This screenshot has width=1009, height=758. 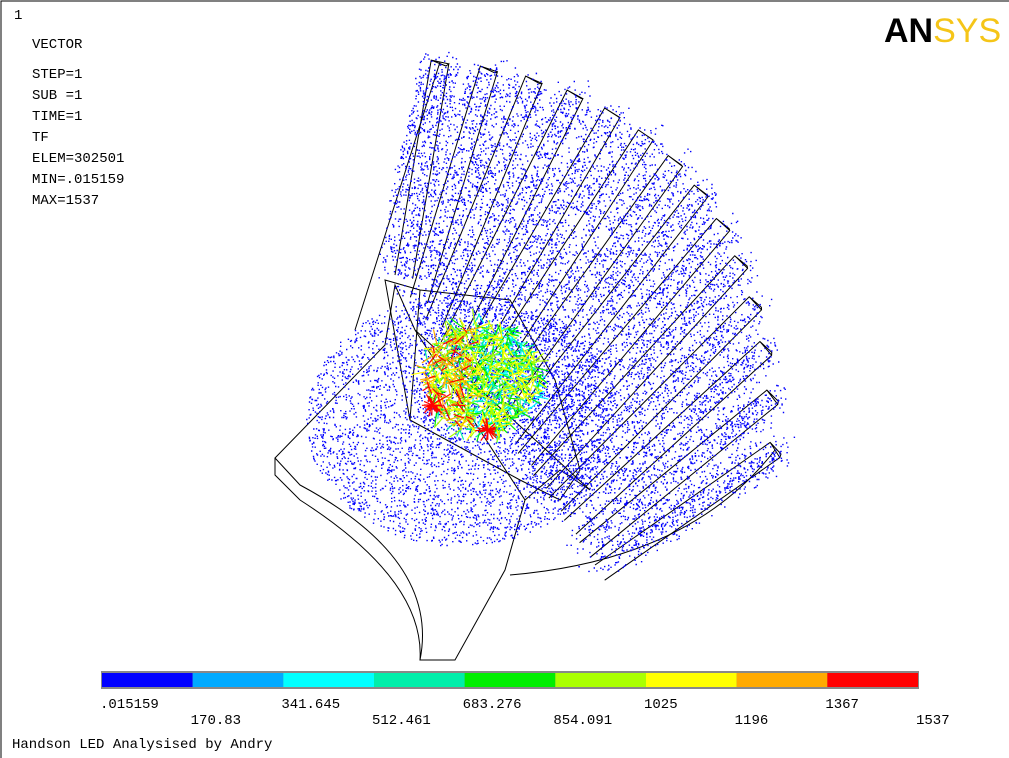 What do you see at coordinates (57, 96) in the screenshot?
I see `info-line: SUB =1` at bounding box center [57, 96].